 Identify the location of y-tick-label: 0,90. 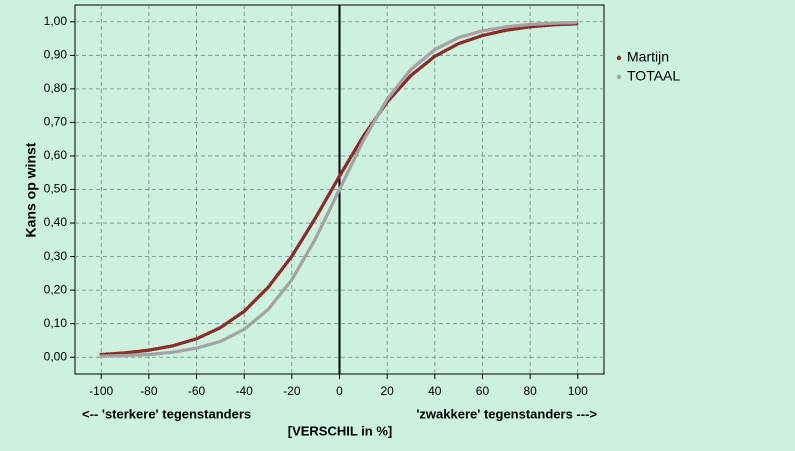
(56, 54).